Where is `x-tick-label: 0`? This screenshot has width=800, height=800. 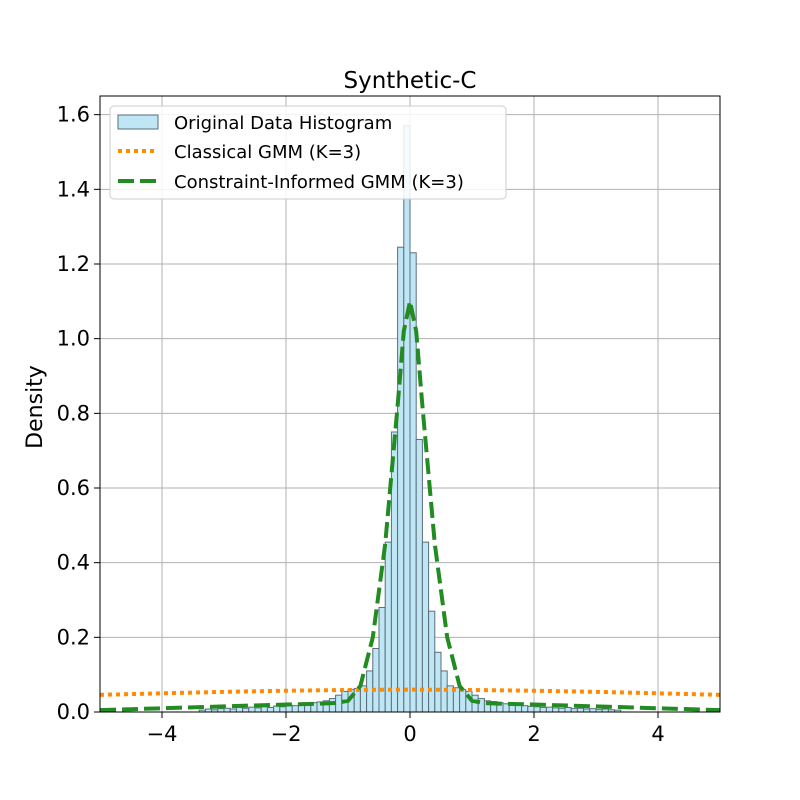
x-tick-label: 0 is located at coordinates (409, 734).